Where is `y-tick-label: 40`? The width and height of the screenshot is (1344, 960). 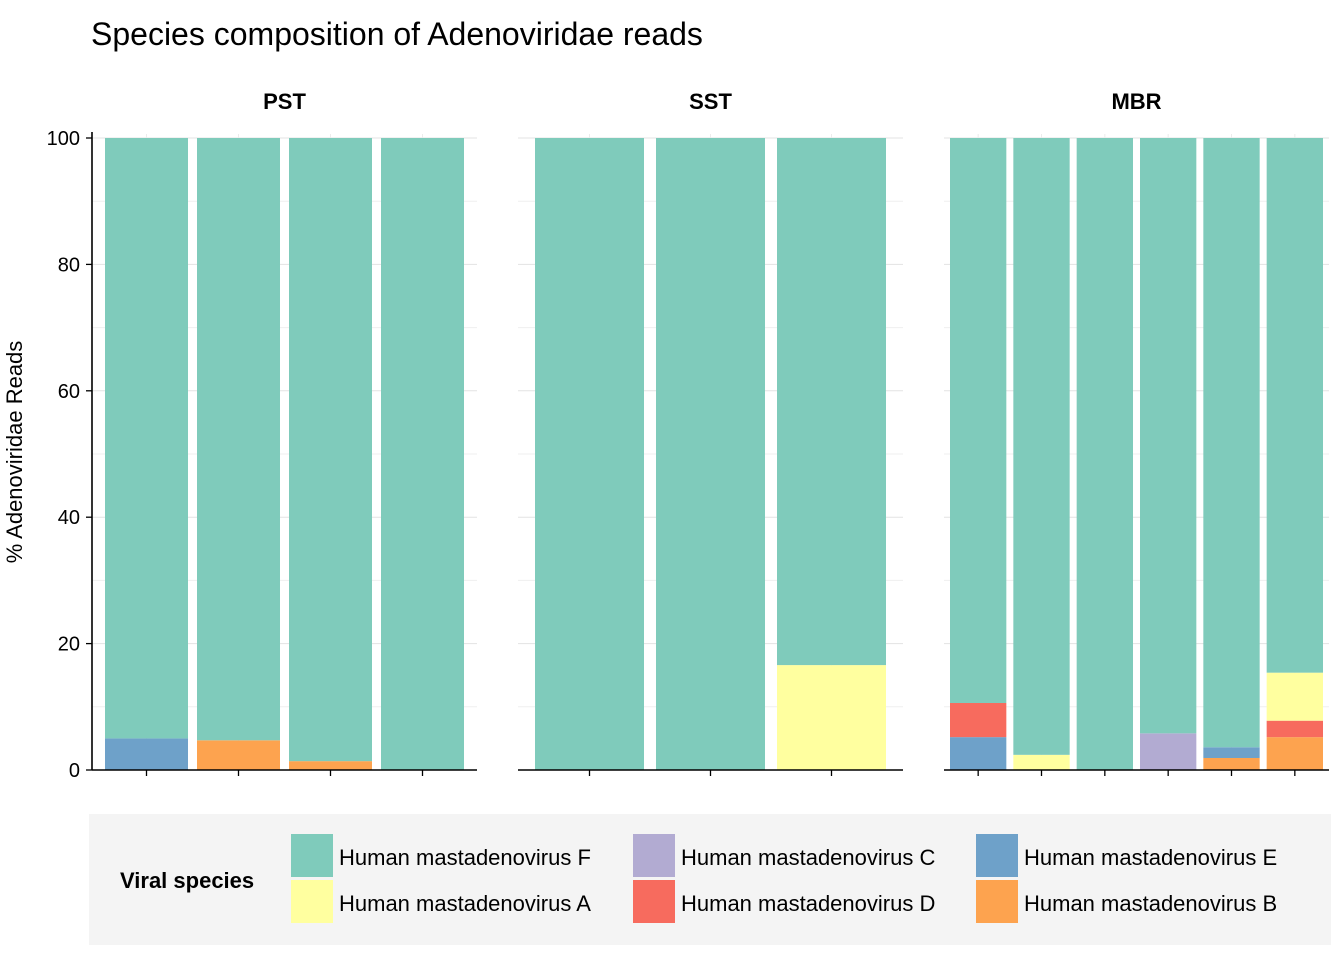
y-tick-label: 40 is located at coordinates (69, 518).